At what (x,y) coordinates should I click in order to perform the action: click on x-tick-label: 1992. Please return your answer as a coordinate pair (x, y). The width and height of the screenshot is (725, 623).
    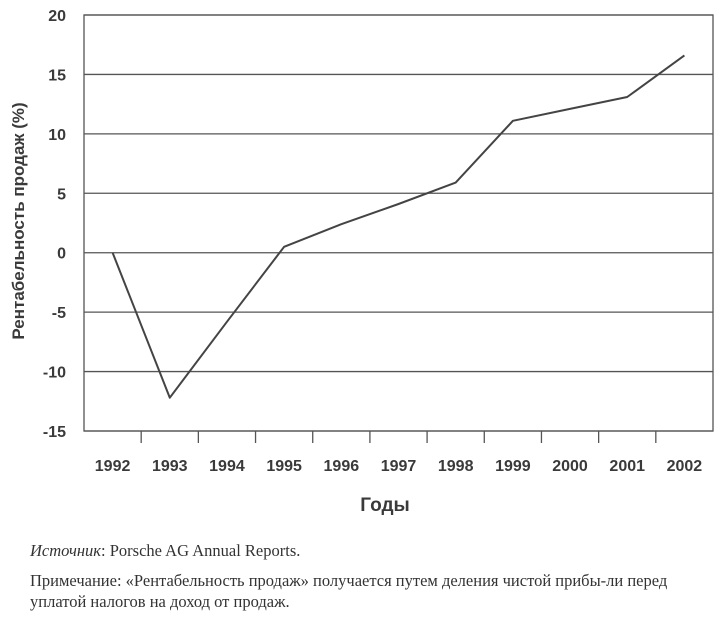
    Looking at the image, I should click on (113, 466).